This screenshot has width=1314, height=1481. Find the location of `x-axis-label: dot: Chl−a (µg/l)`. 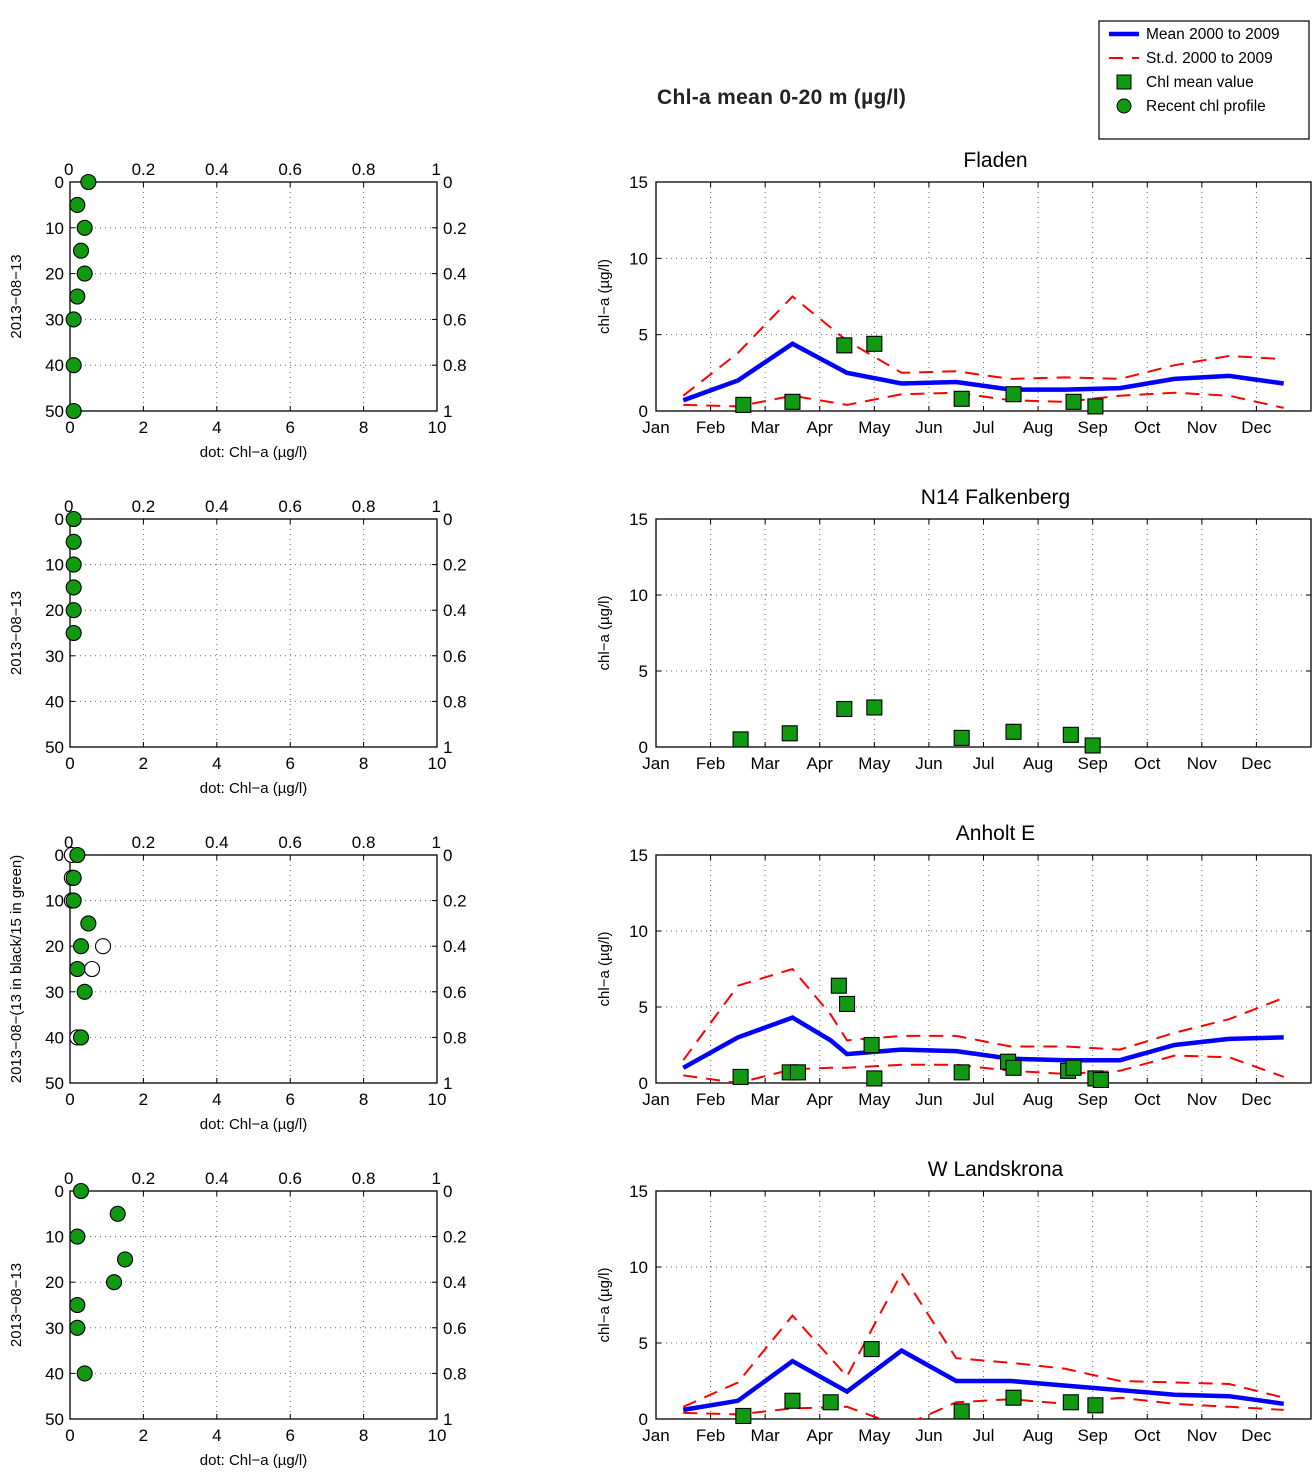

x-axis-label: dot: Chl−a (µg/l) is located at coordinates (253, 1460).